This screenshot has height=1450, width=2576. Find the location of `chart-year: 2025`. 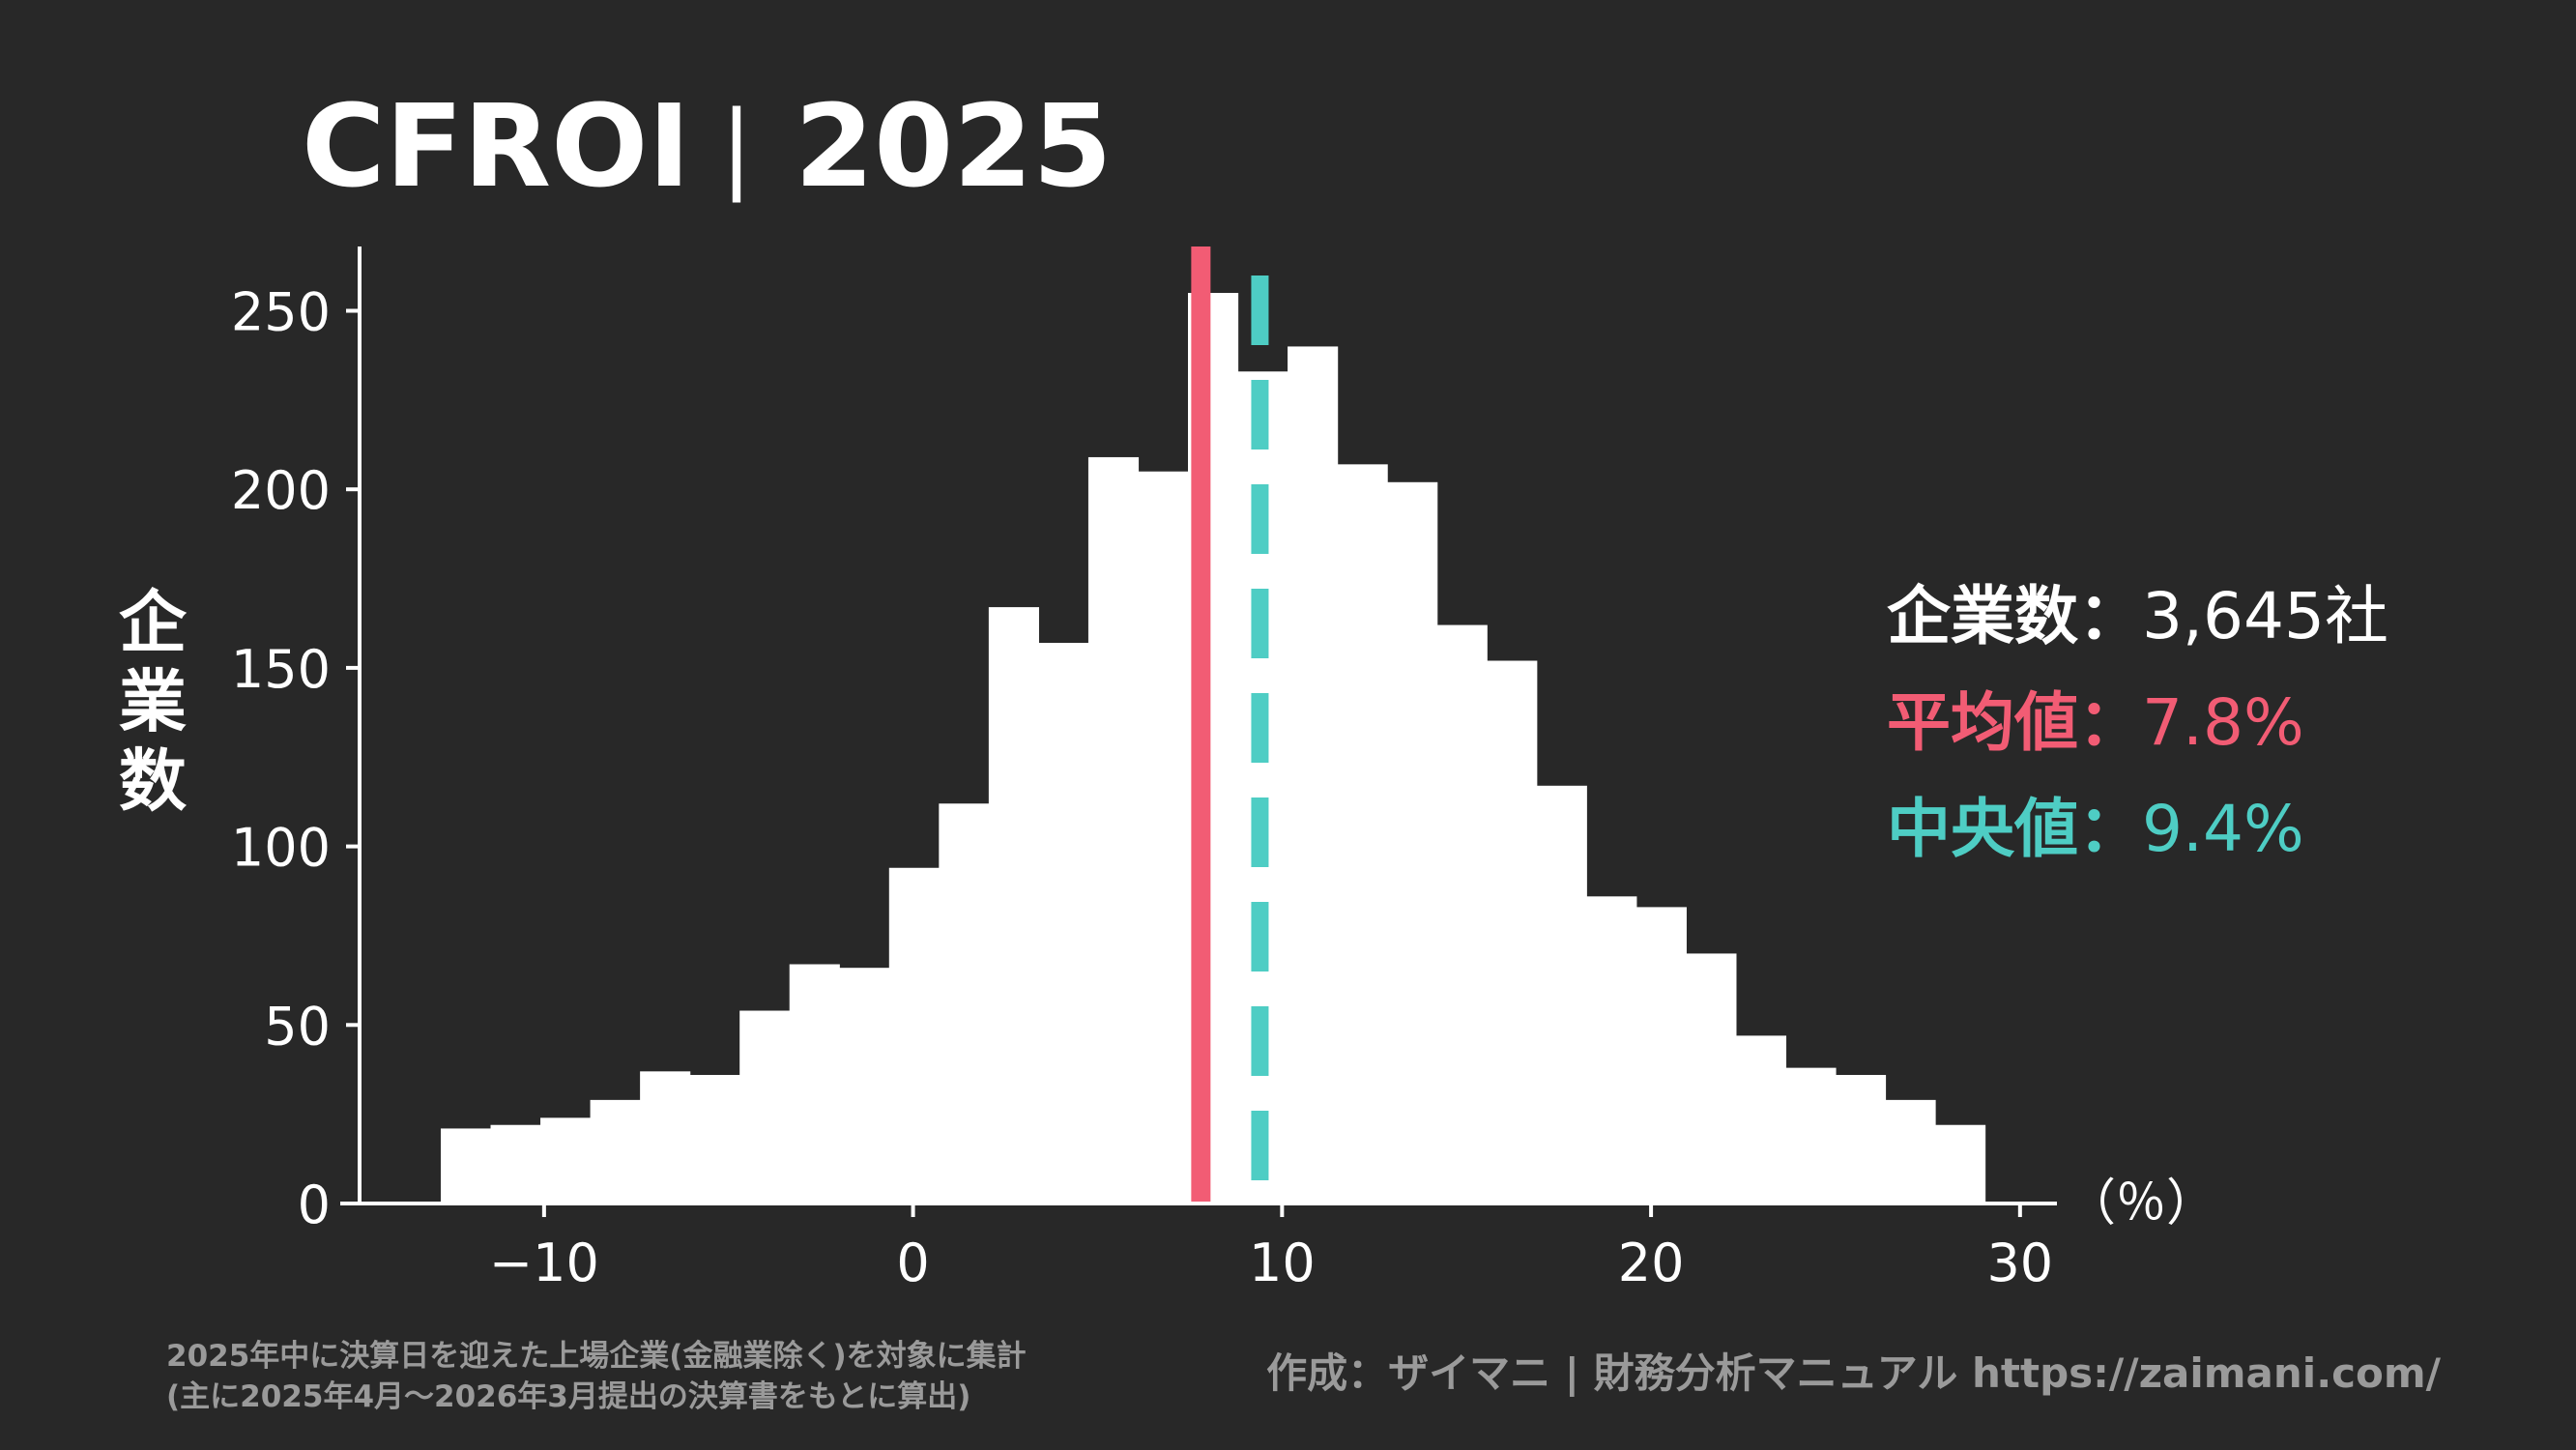

chart-year: 2025 is located at coordinates (953, 146).